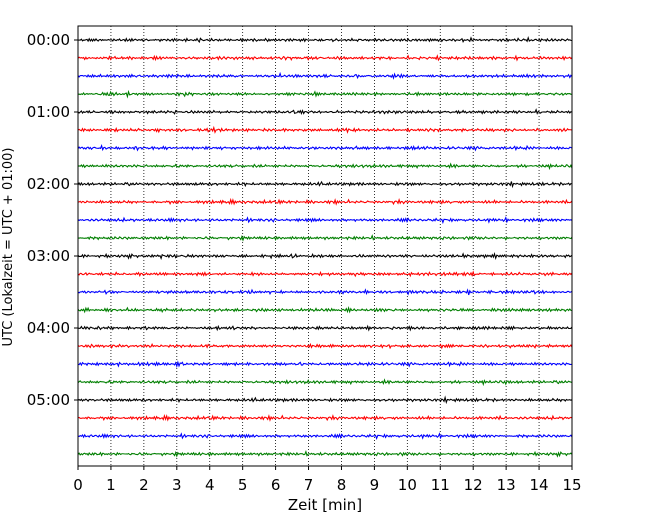 Image resolution: width=650 pixels, height=525 pixels. Describe the element at coordinates (52, 220) in the screenshot. I see `y-axis-ticks: 00:00 01:00 02:00 03:00 04:00 05:00` at that location.